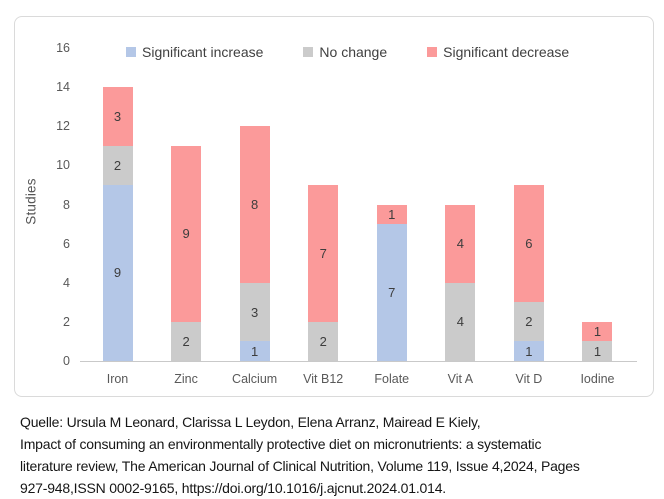 This screenshot has height=499, width=664. What do you see at coordinates (117, 379) in the screenshot?
I see `x-axis-label: Iron` at bounding box center [117, 379].